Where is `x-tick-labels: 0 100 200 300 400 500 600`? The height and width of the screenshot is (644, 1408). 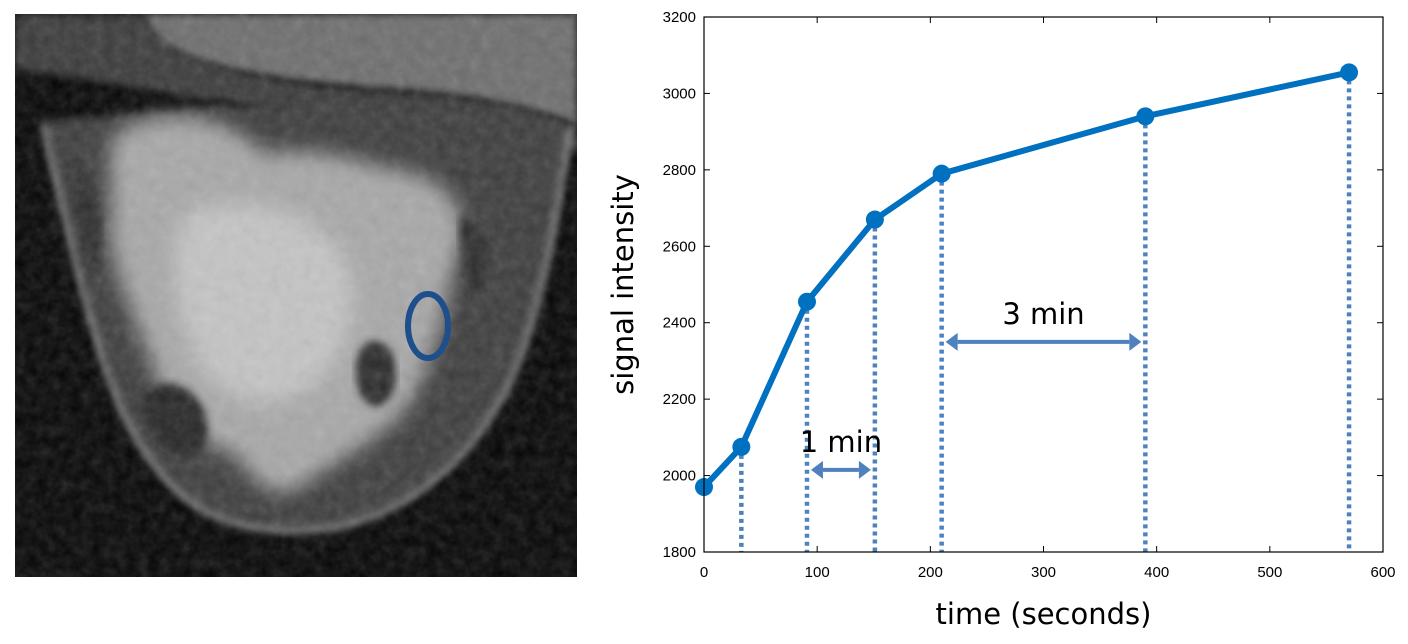 x-tick-labels: 0 100 200 300 400 500 600 is located at coordinates (1048, 572).